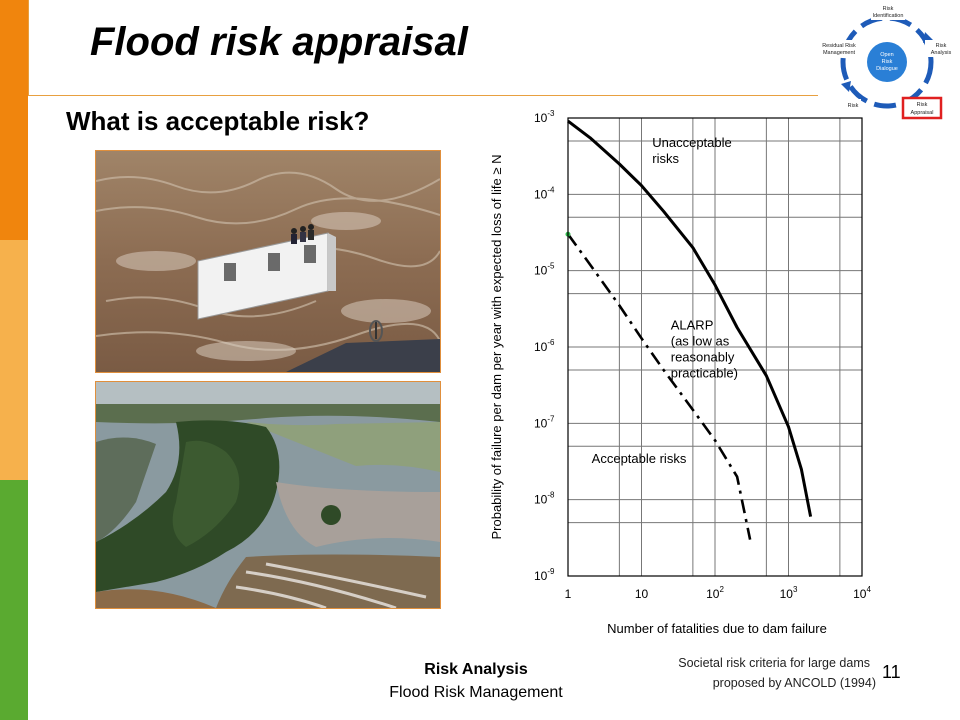  I want to click on cycle-top-line2: Identification, so click(888, 16).